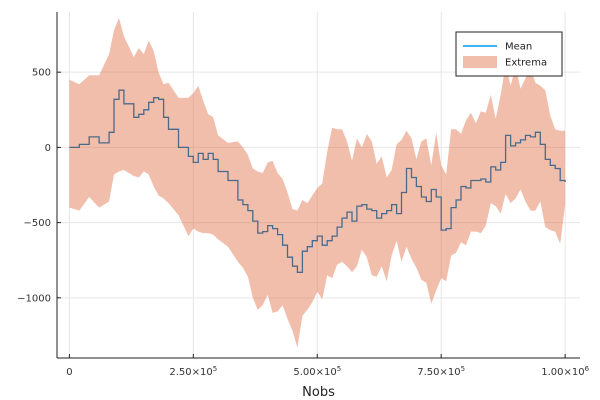 The image size is (600, 400). I want to click on legend-mean-label: Mean, so click(518, 47).